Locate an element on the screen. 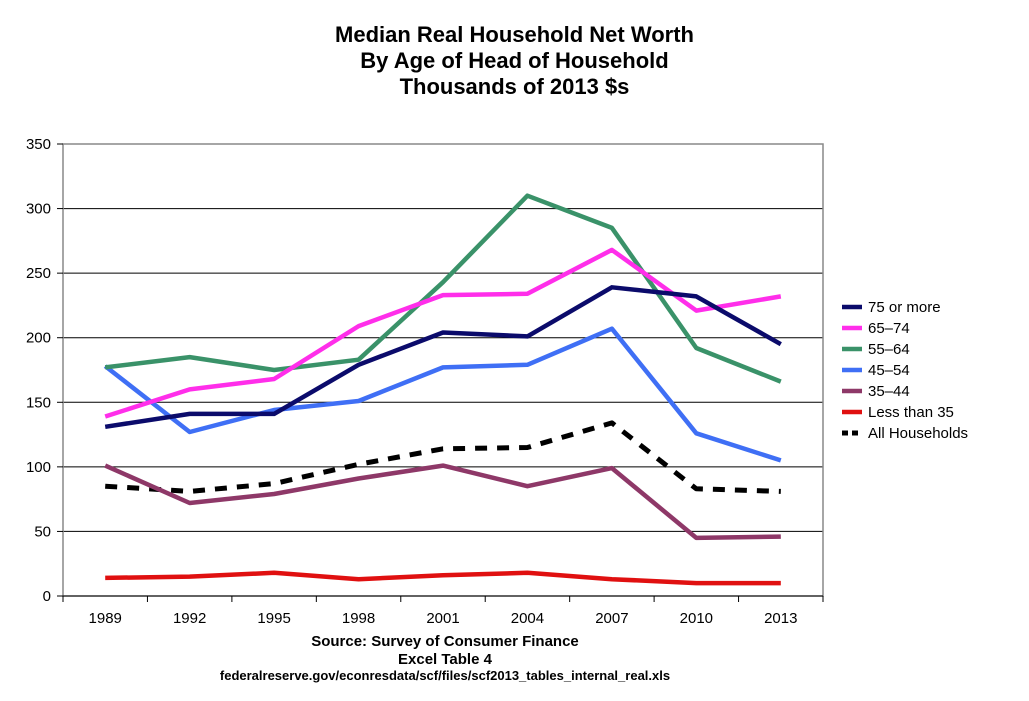  x-tick-label: 2010 is located at coordinates (696, 618).